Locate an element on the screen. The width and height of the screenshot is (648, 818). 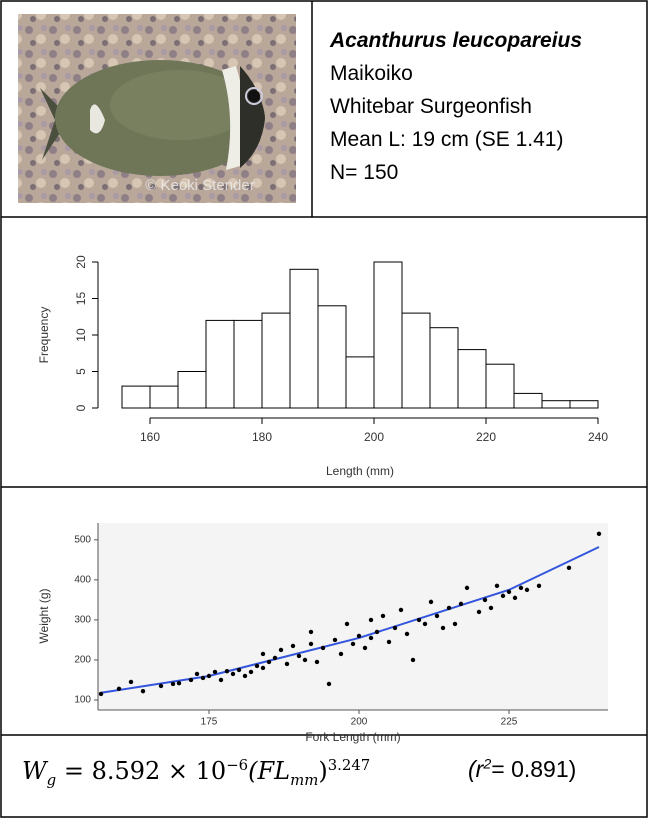
x-axis-title: Length (mm) is located at coordinates (360, 471).